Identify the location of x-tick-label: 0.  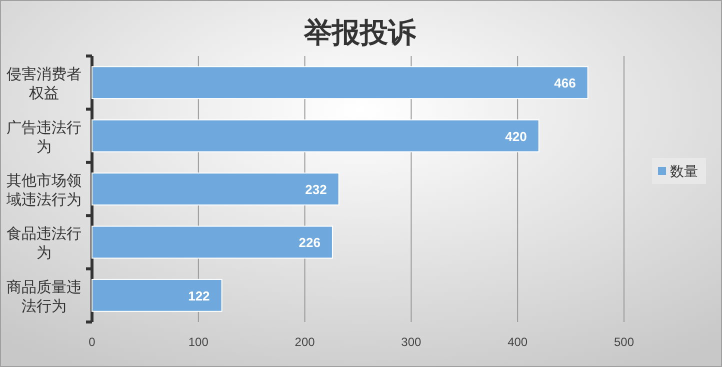
(92, 342).